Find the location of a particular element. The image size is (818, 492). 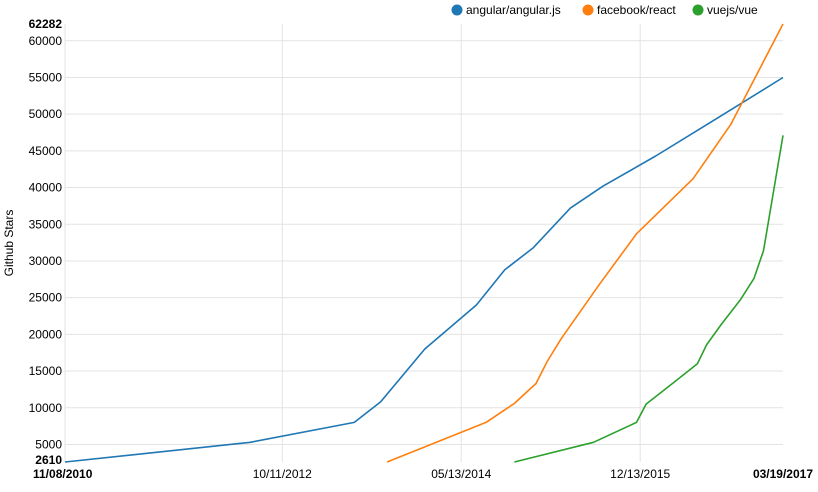

x-tick-label: 05/13/2014 is located at coordinates (461, 474).